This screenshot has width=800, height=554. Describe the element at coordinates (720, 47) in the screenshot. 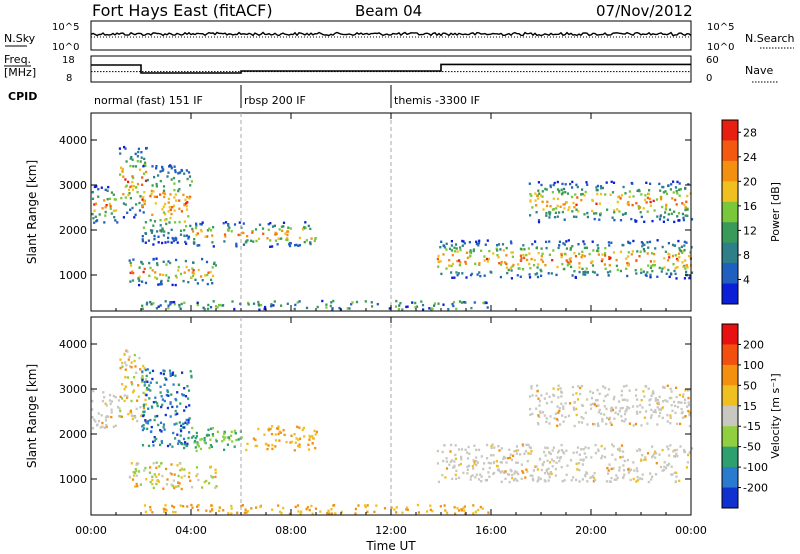

I see `noise-right-tick-bottom: 10^0` at that location.